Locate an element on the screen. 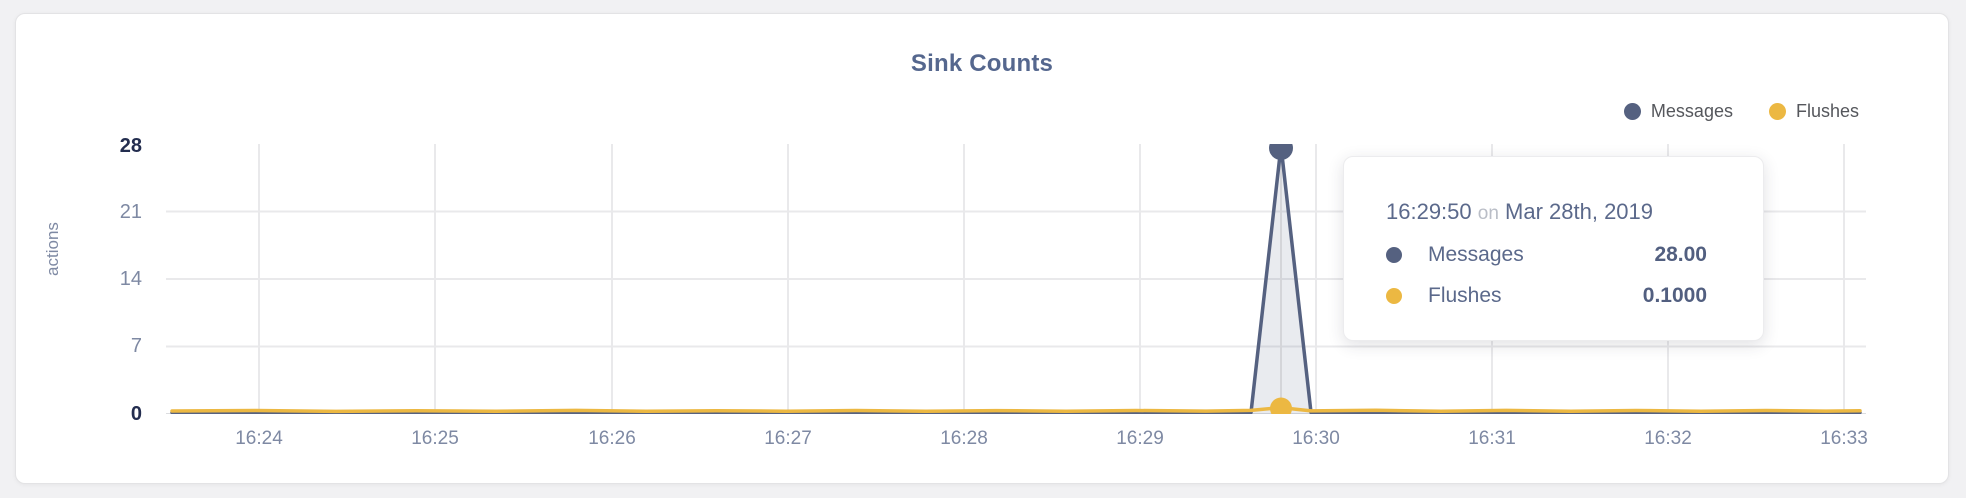 Image resolution: width=1966 pixels, height=498 pixels. tooltip-messages-label: Messages is located at coordinates (1476, 254).